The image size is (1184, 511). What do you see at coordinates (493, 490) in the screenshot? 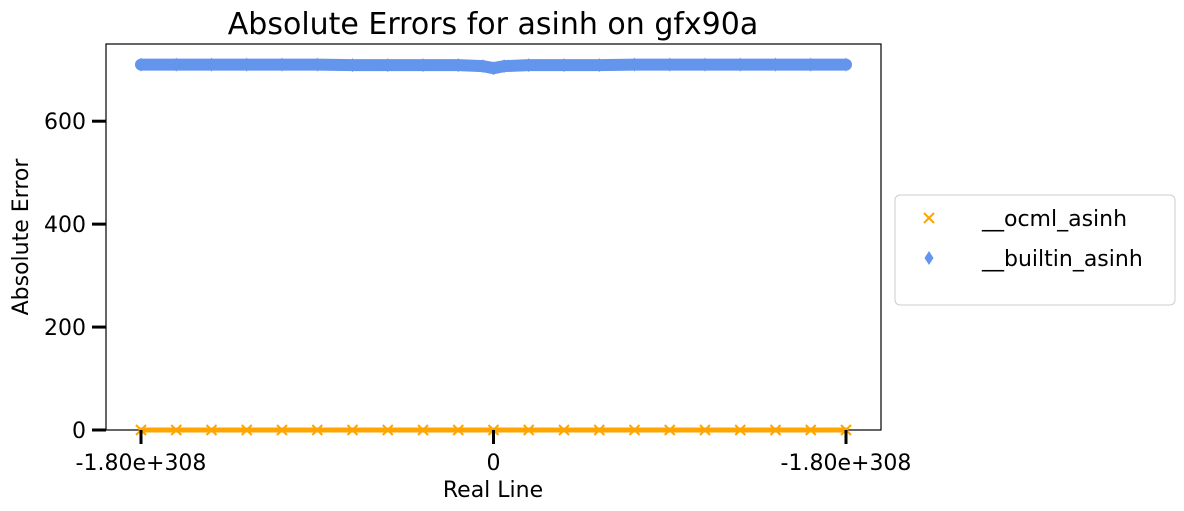
I see `x-axis-label: Real Line` at bounding box center [493, 490].